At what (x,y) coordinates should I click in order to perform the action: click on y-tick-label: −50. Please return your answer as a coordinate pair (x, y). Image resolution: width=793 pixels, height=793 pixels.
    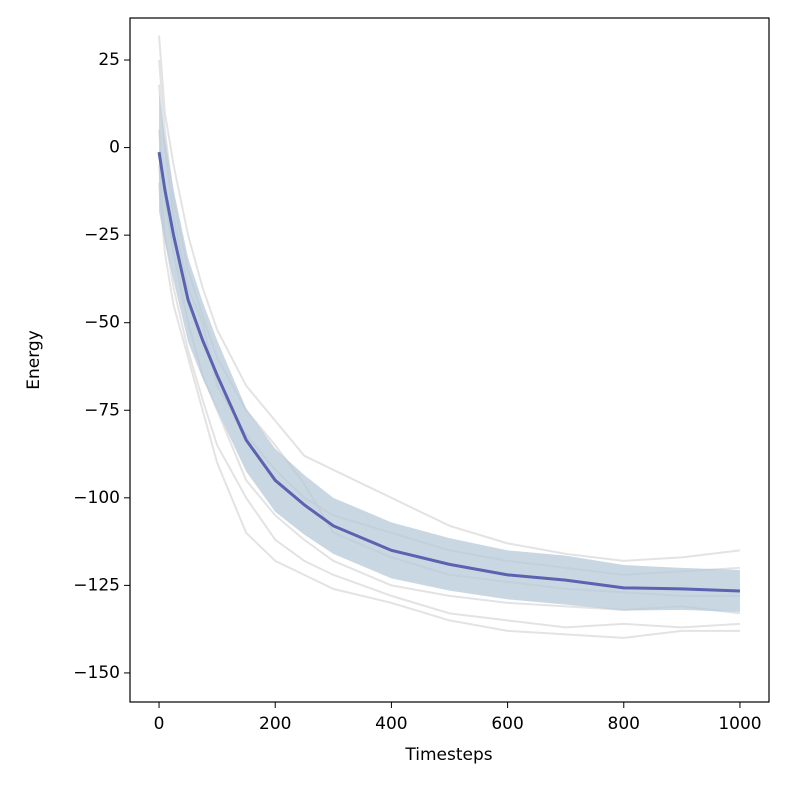
    Looking at the image, I should click on (102, 323).